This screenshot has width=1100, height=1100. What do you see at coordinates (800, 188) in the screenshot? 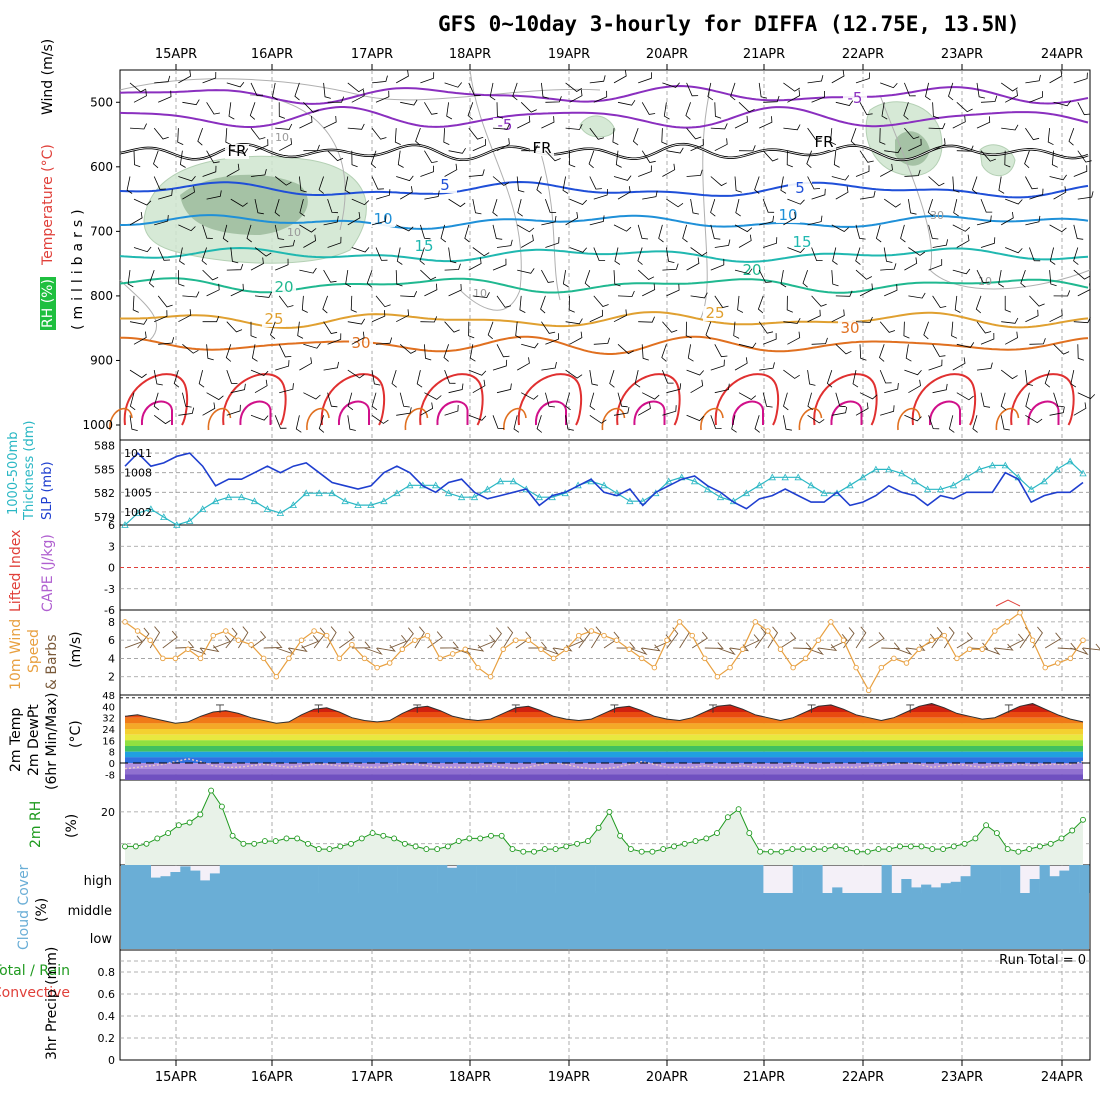
I see `contour-label-6: 5` at bounding box center [800, 188].